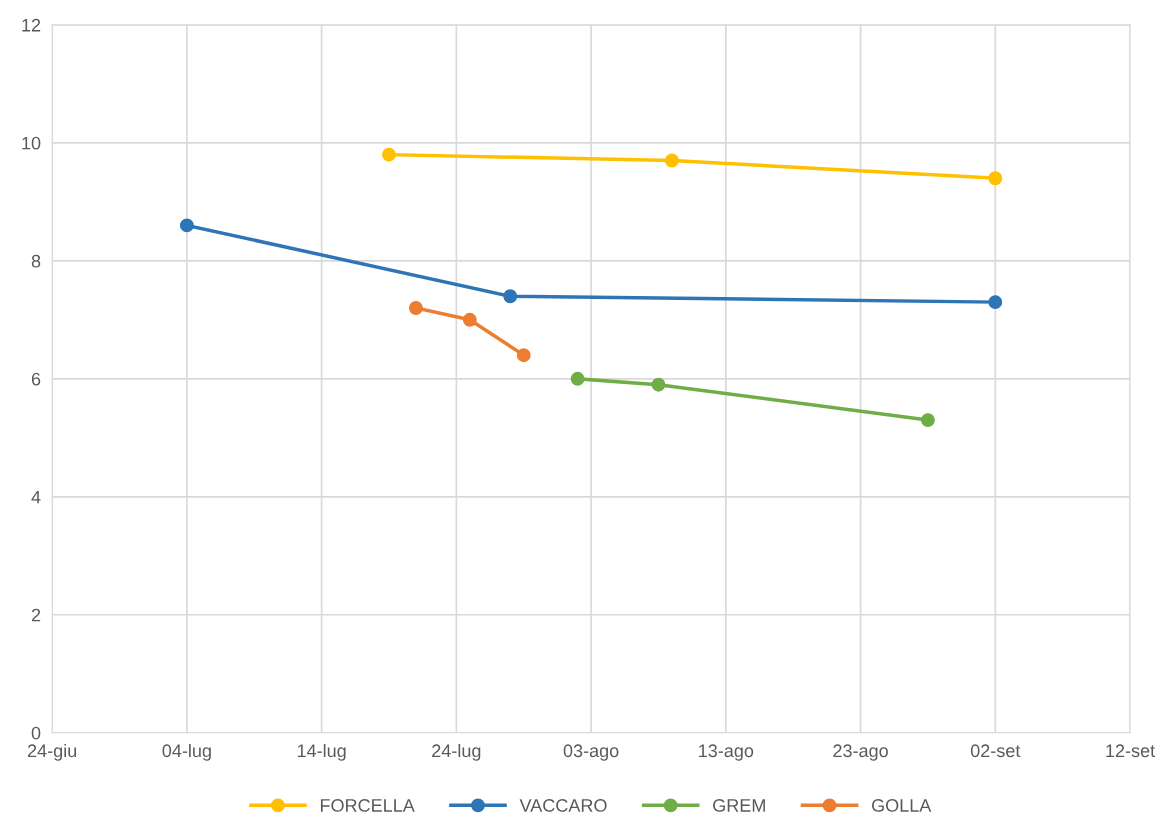  What do you see at coordinates (995, 751) in the screenshot?
I see `x-tick-label: 02-set` at bounding box center [995, 751].